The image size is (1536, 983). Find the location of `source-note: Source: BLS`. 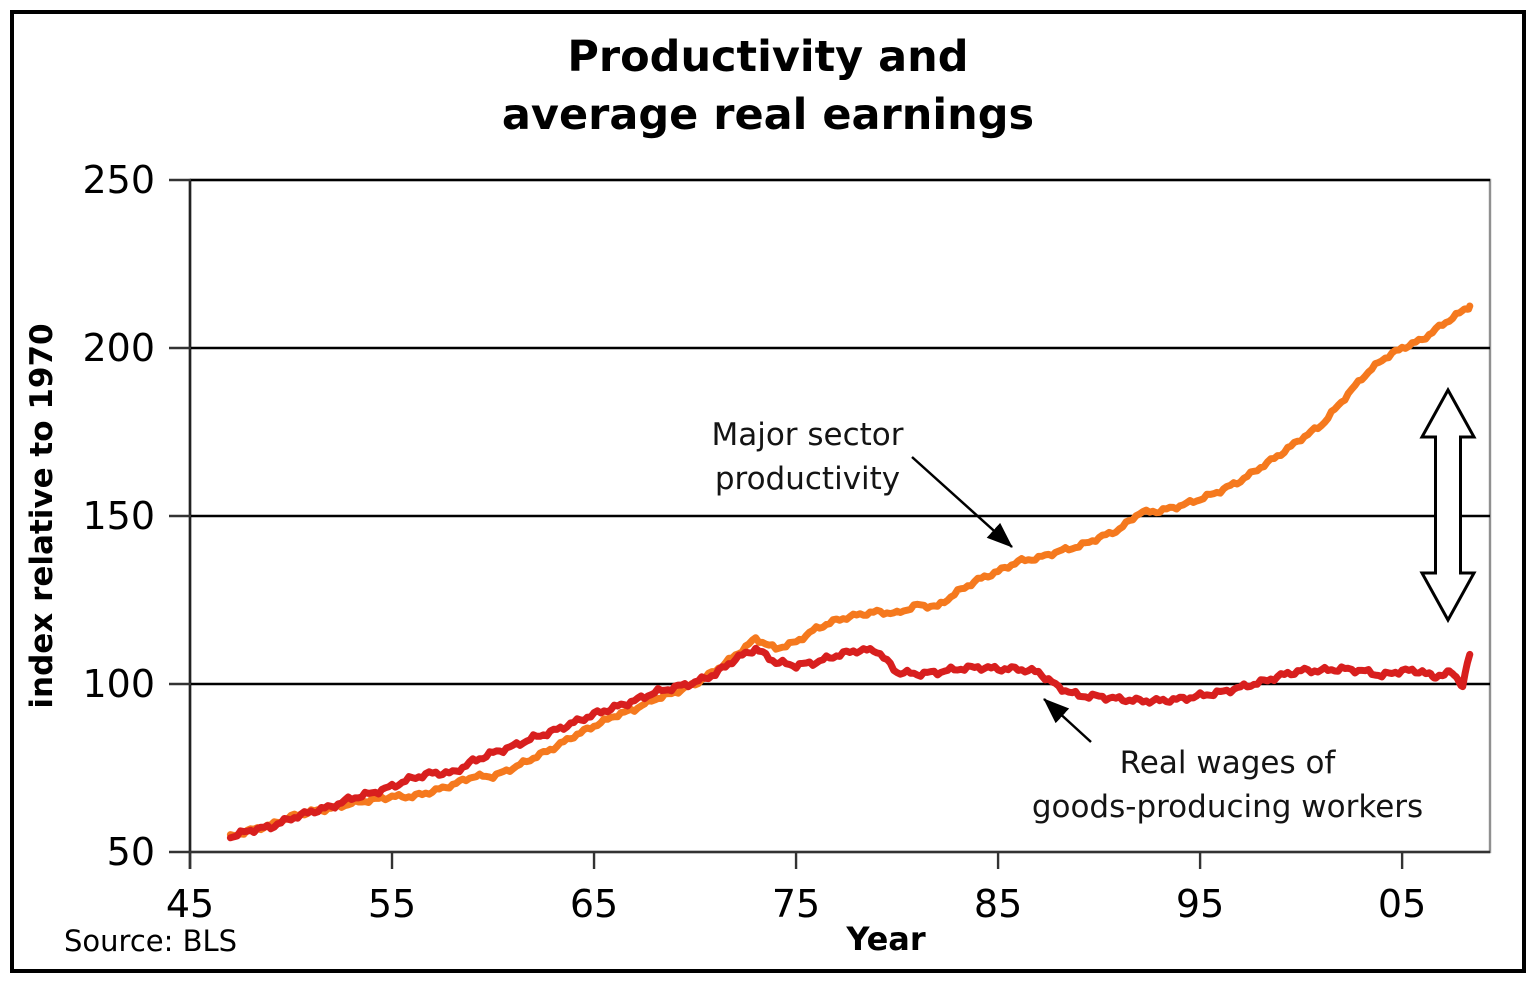

source-note: Source: BLS is located at coordinates (151, 941).